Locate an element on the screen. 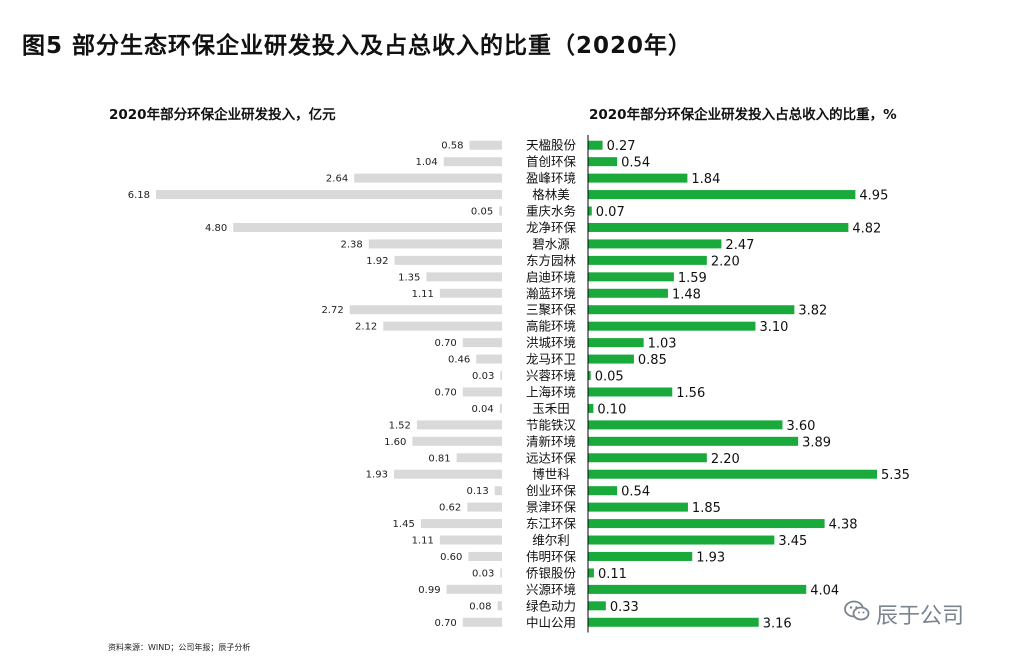 The height and width of the screenshot is (670, 1023). left-value-label: 0.60 is located at coordinates (451, 557).